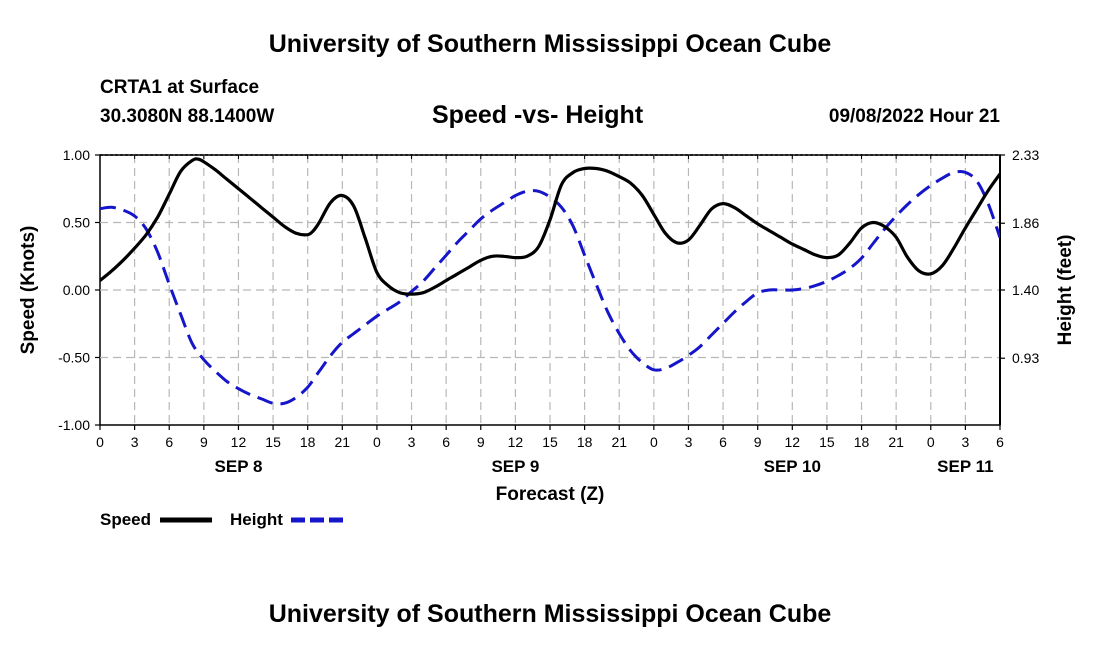 This screenshot has width=1100, height=650. I want to click on y2-tick-label: 1.40, so click(1025, 290).